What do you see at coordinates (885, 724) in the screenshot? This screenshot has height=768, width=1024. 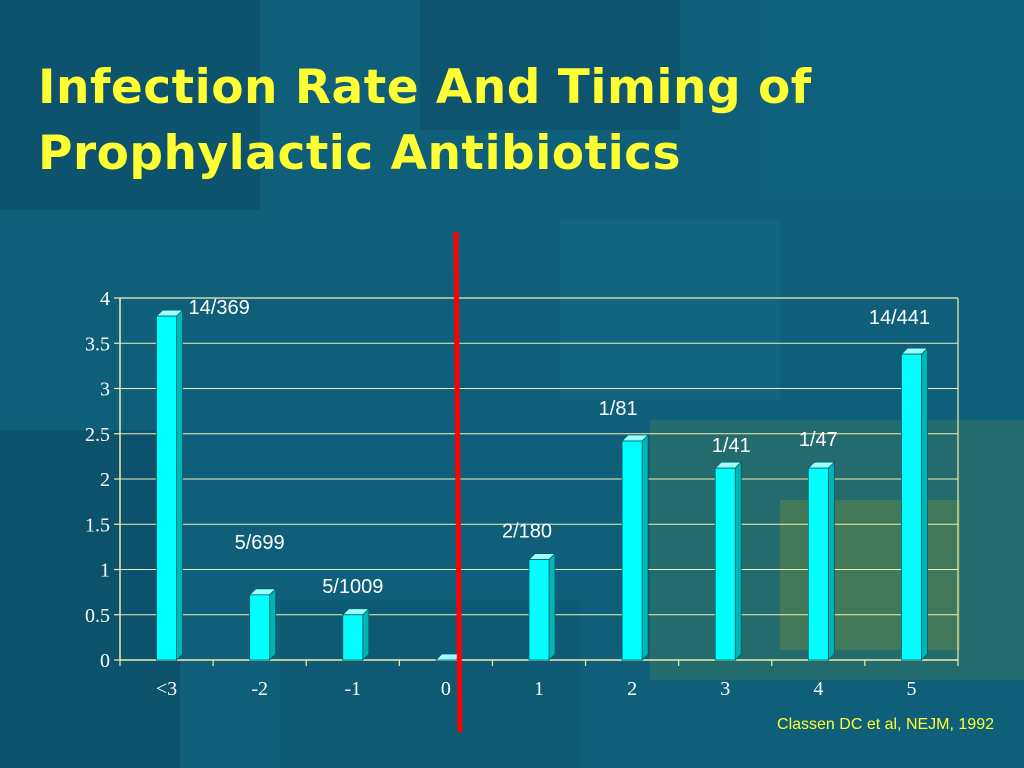 I see `citation: Classen DC et al, NEJM, 1992` at bounding box center [885, 724].